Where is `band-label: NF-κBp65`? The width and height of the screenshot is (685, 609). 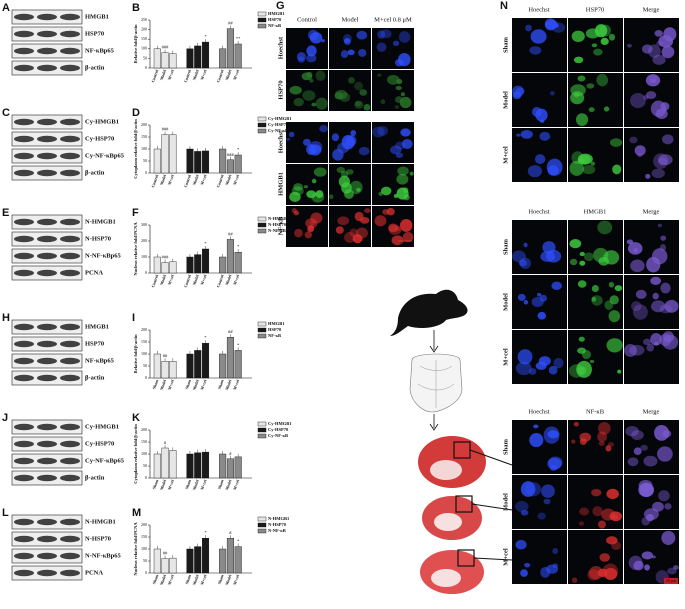
band-label: NF-κBp65 is located at coordinates (100, 360).